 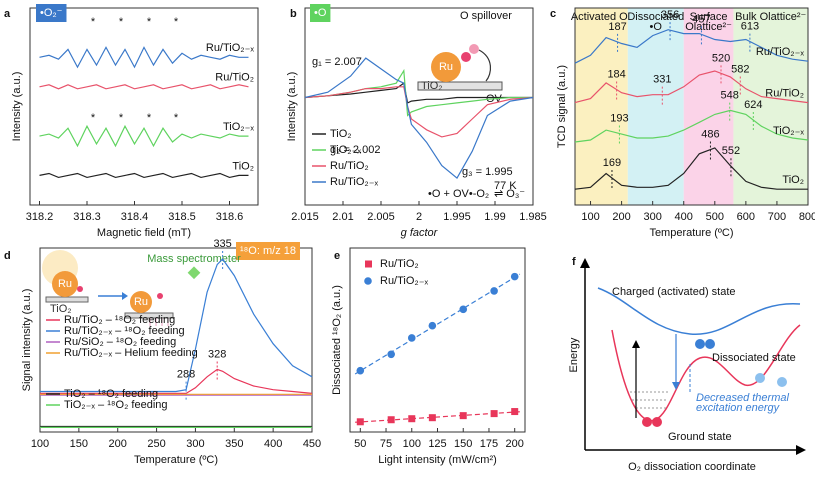 What do you see at coordinates (486, 16) in the screenshot?
I see `annotation: O spillover` at bounding box center [486, 16].